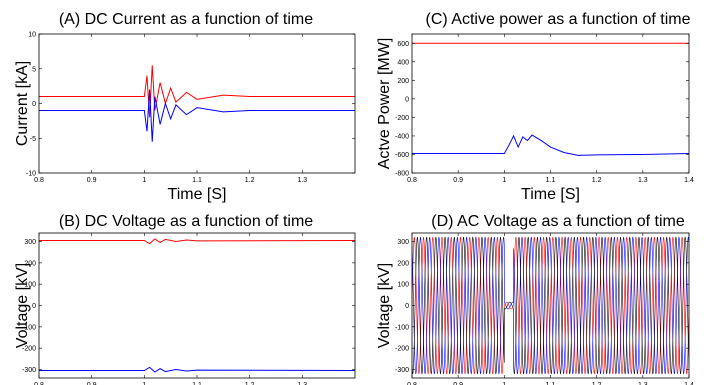  What do you see at coordinates (384, 104) in the screenshot?
I see `y-axis-label: Actve Power [MW]` at bounding box center [384, 104].